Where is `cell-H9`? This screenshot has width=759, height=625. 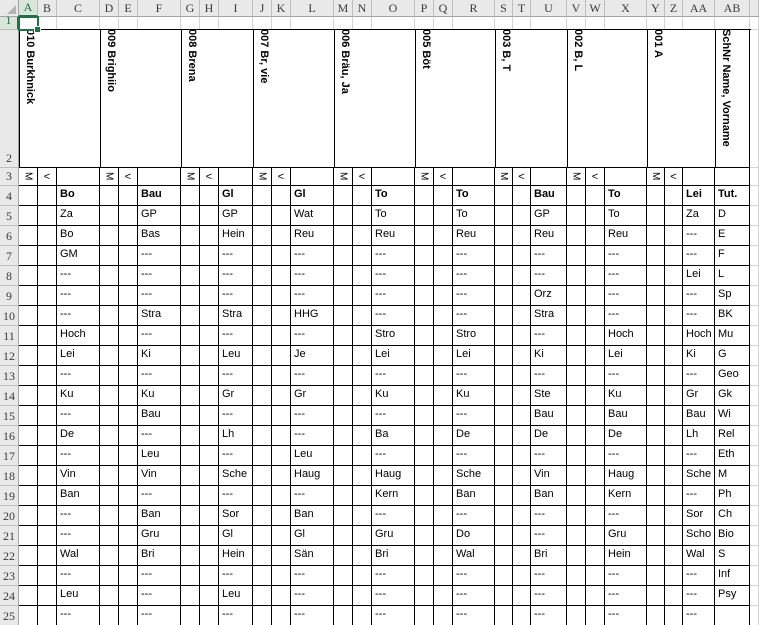 cell-H9 is located at coordinates (209, 296).